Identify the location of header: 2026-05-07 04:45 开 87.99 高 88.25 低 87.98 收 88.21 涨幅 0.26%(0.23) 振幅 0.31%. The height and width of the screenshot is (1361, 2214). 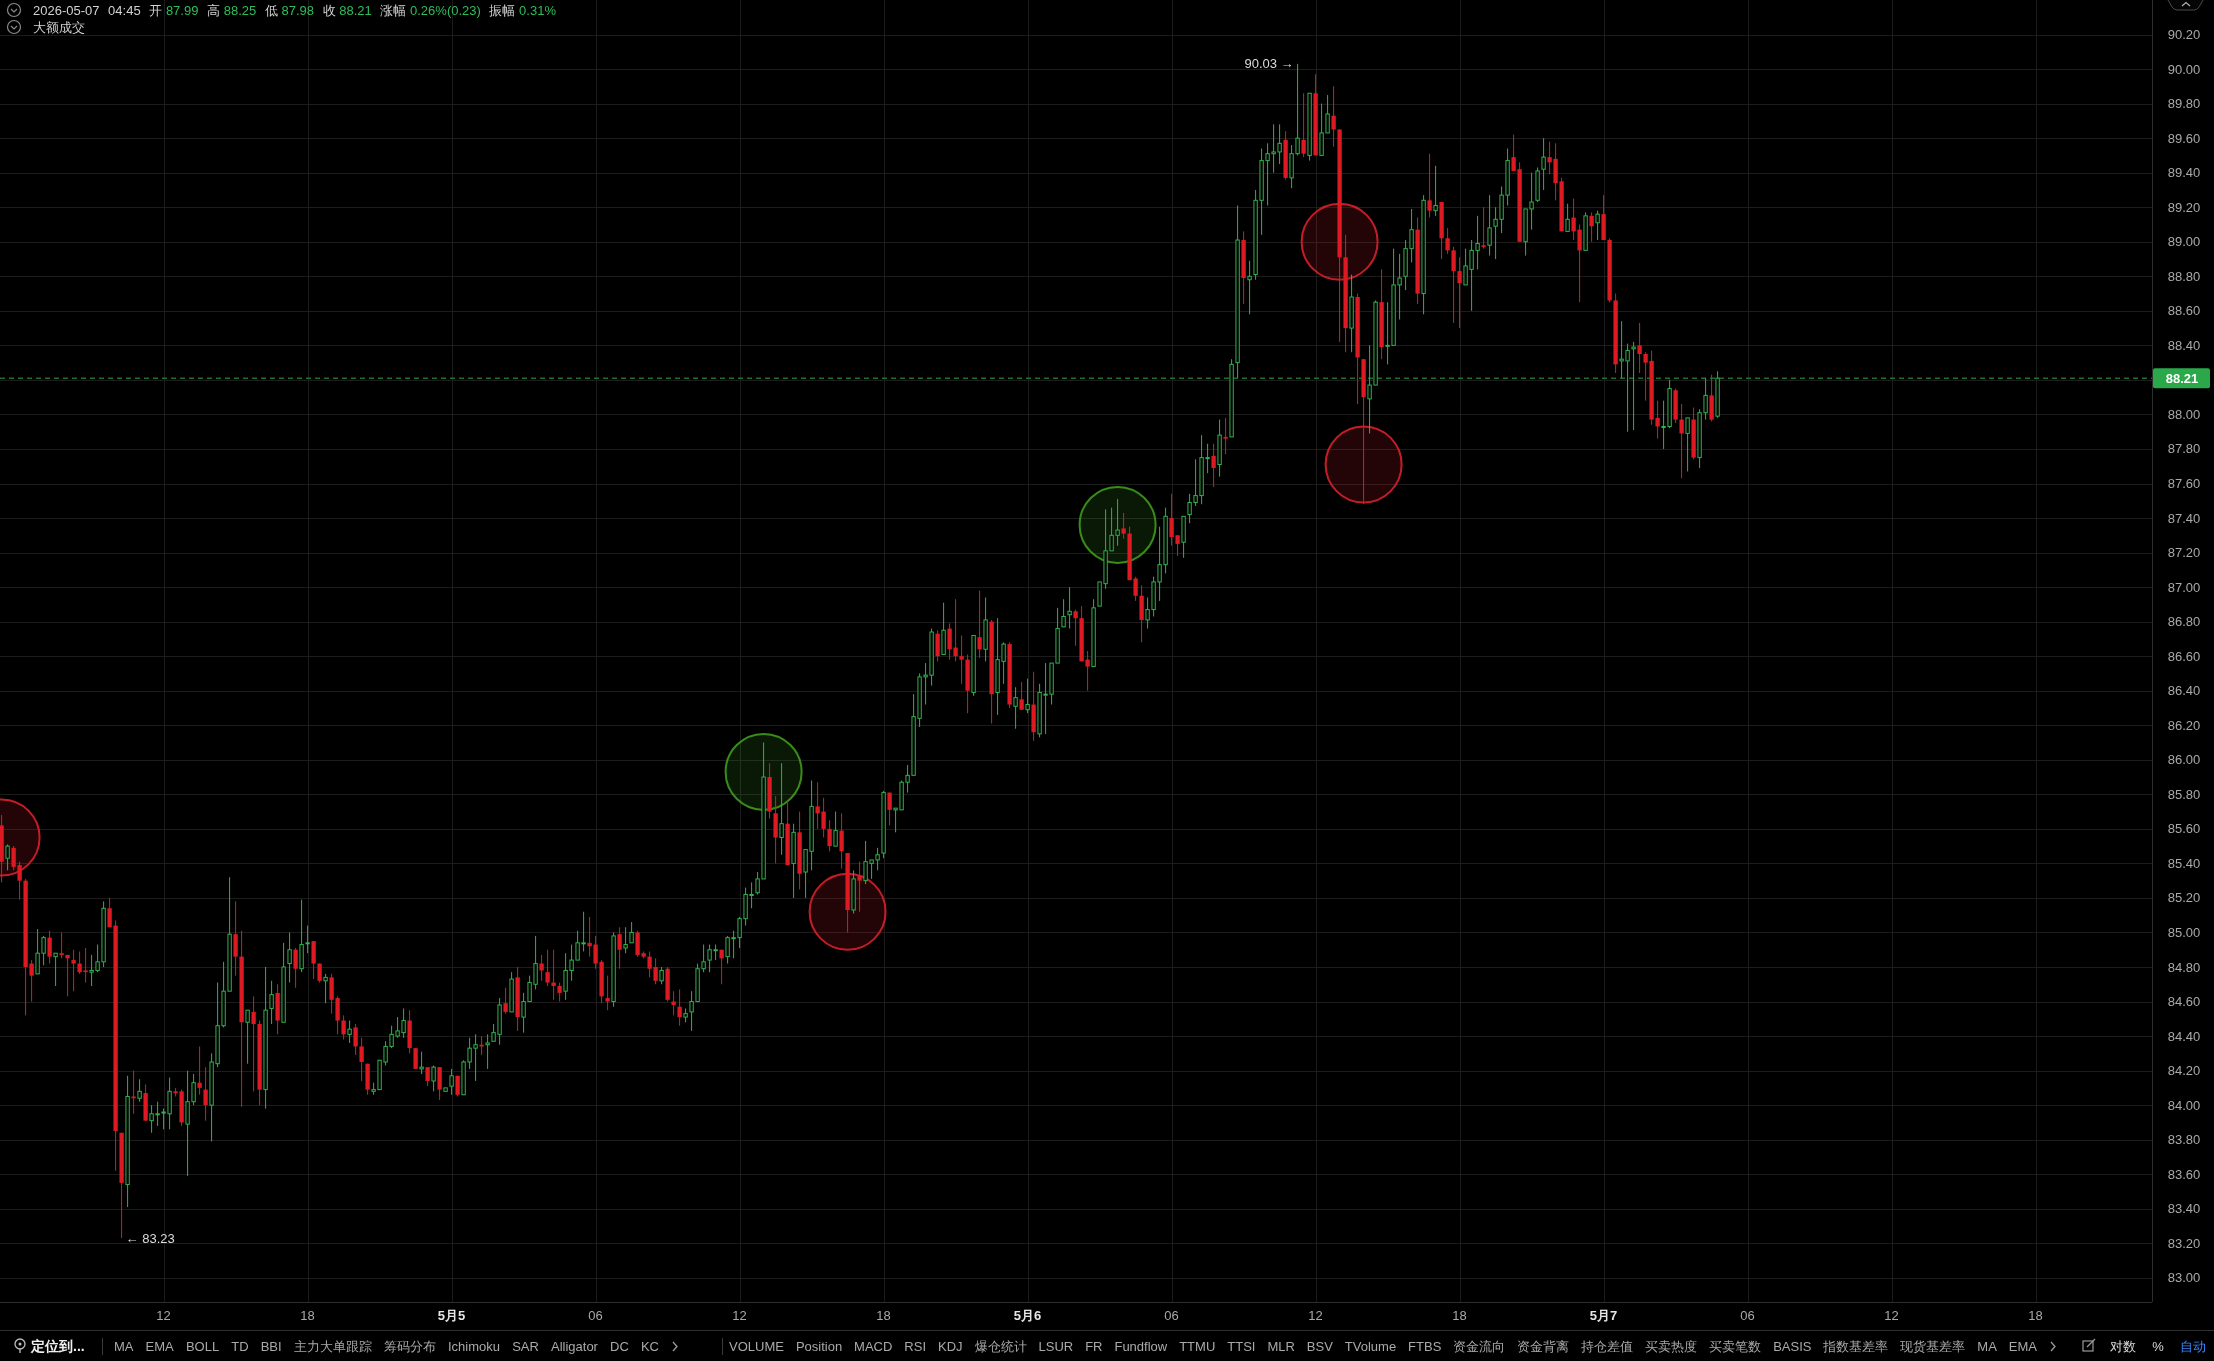
(294, 10).